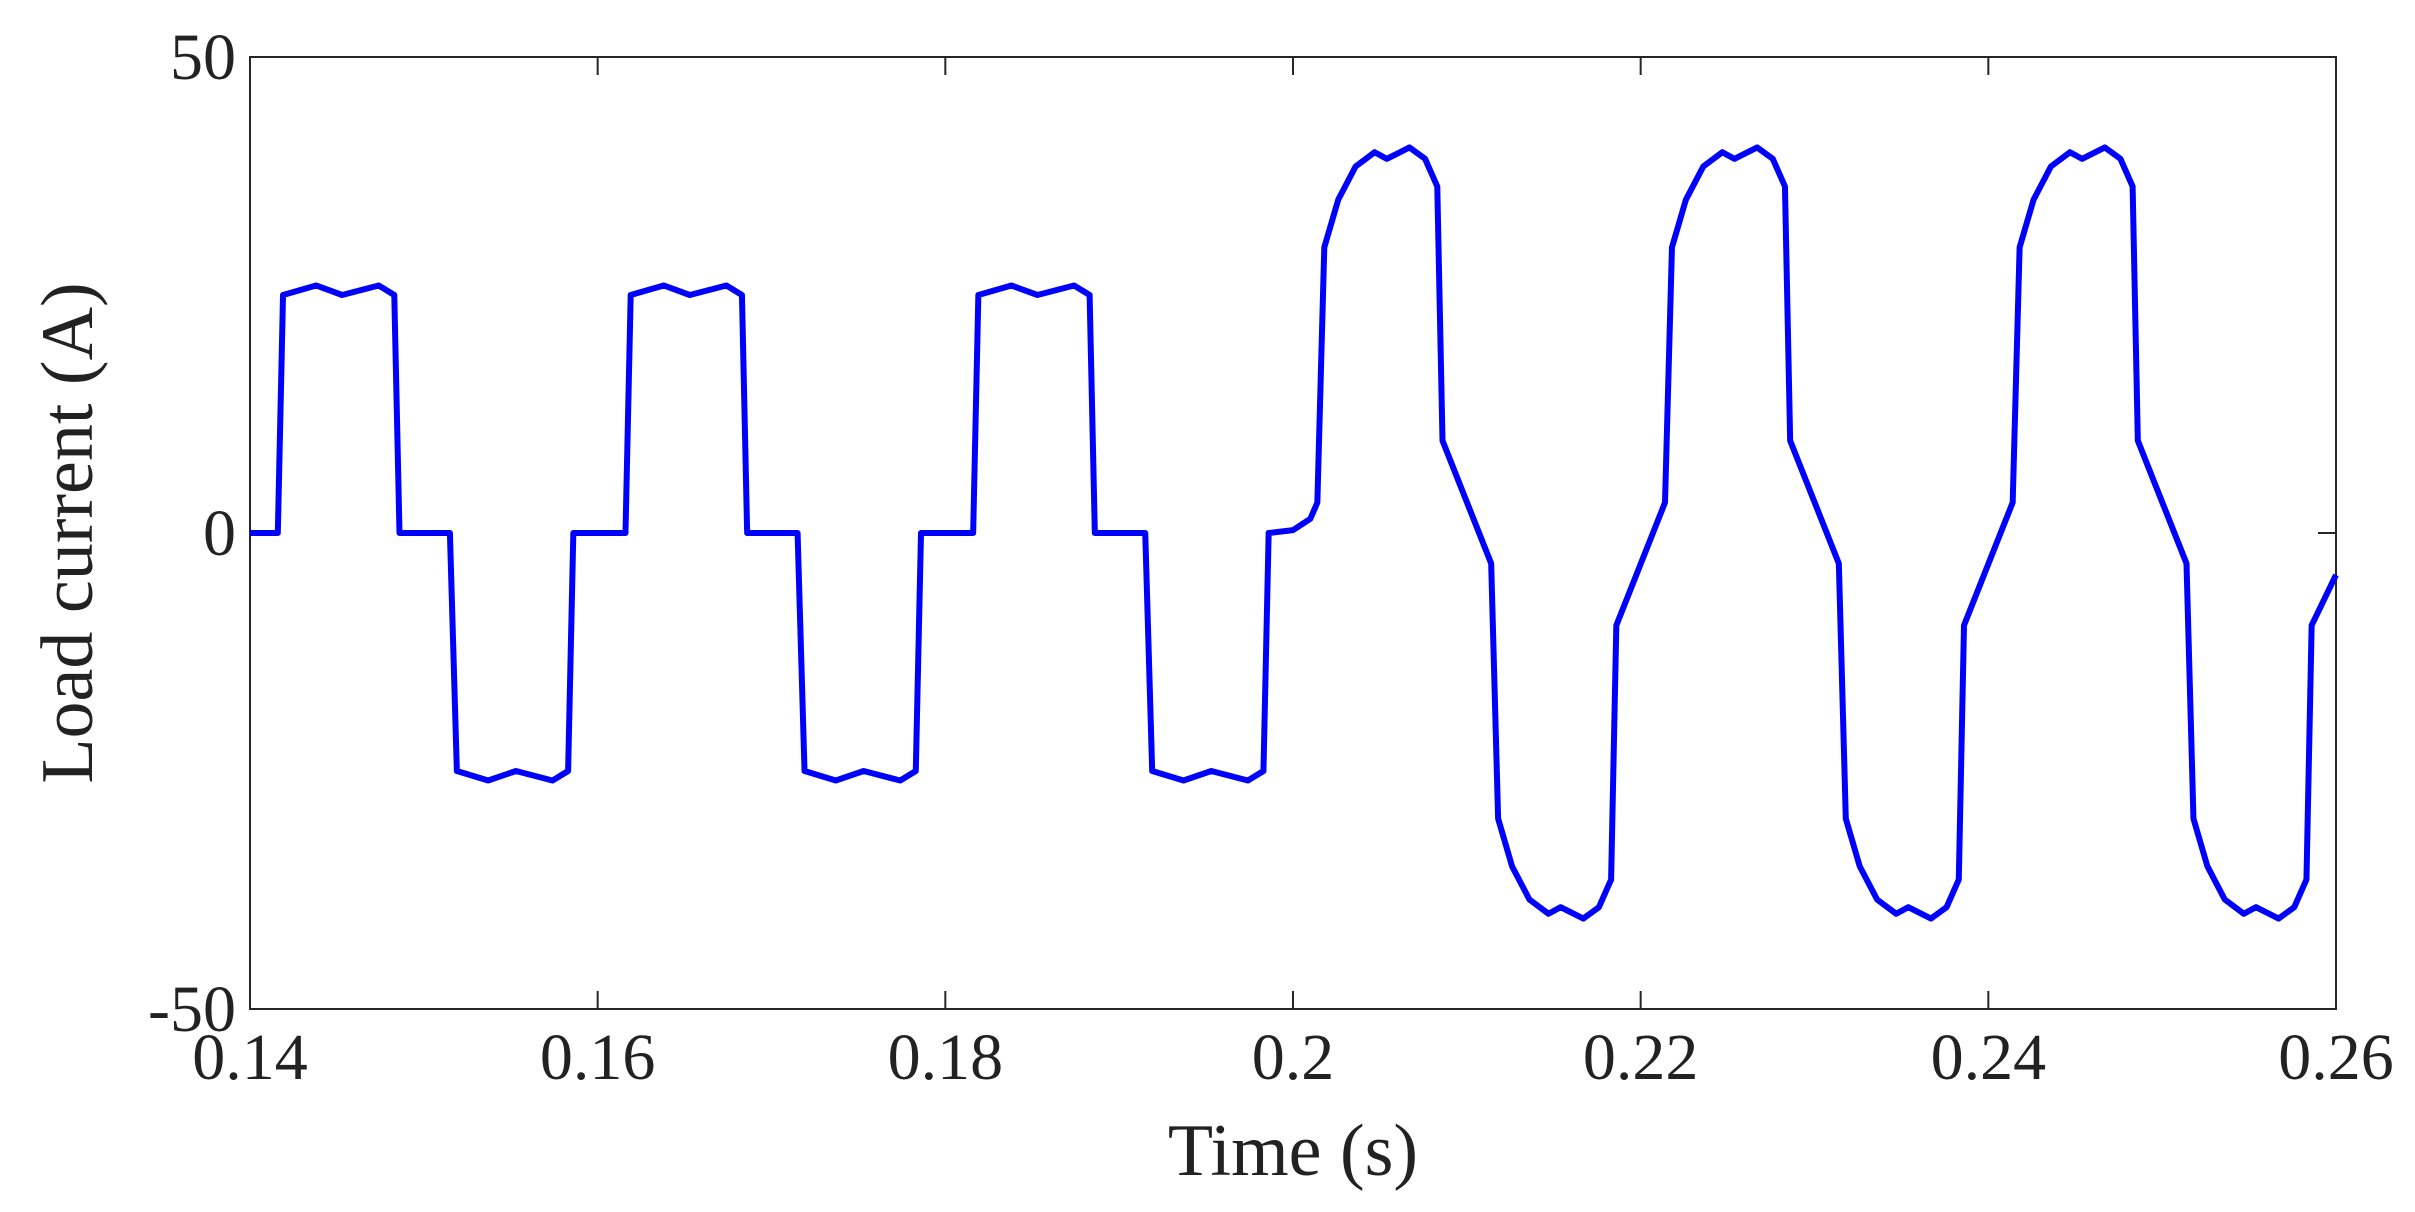 The height and width of the screenshot is (1212, 2415). I want to click on y-tick-label: -50, so click(192, 1009).